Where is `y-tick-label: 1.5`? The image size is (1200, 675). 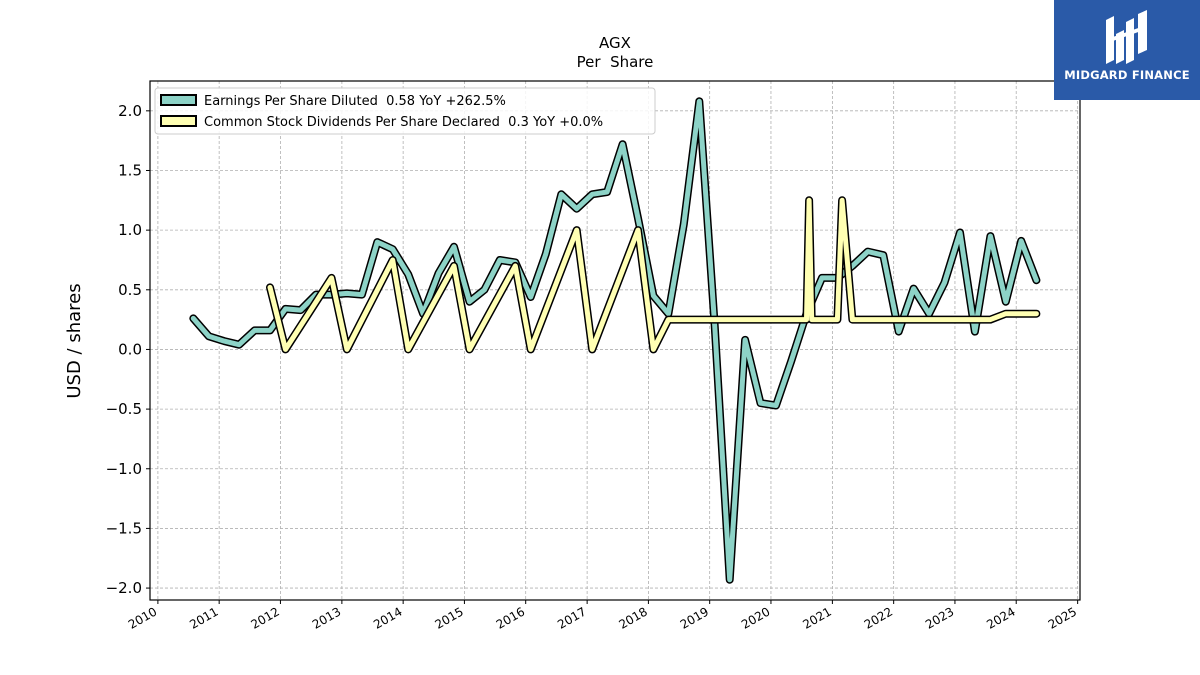
y-tick-label: 1.5 is located at coordinates (130, 170).